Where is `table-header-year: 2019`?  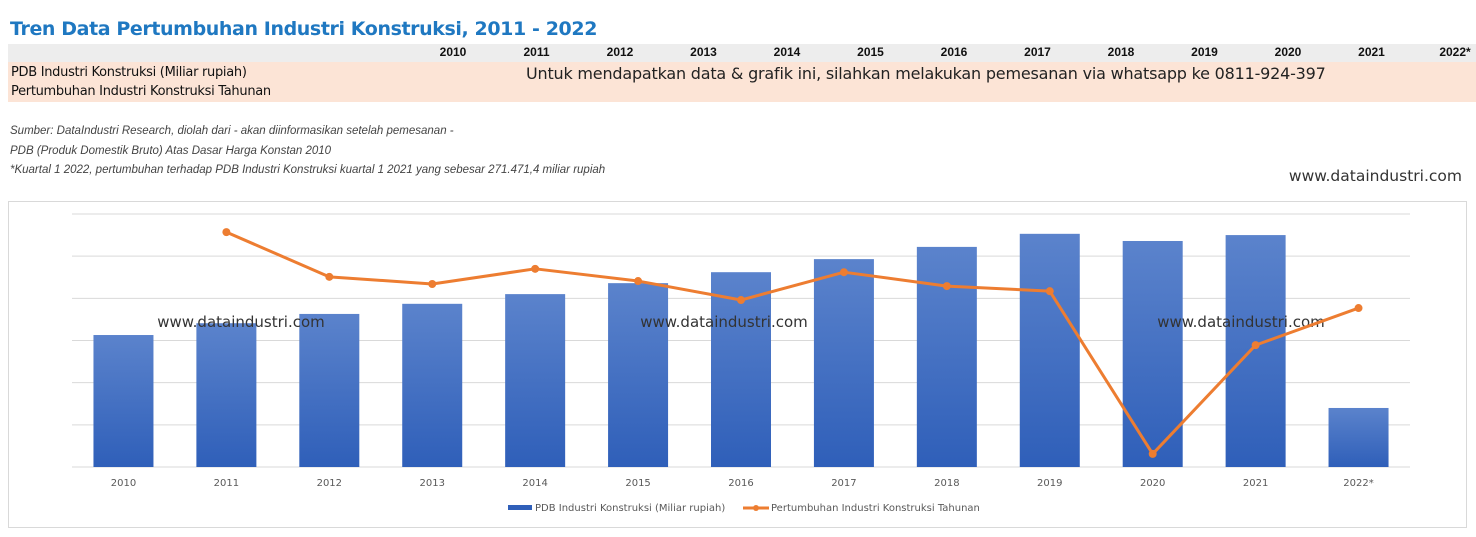
table-header-year: 2019 is located at coordinates (1204, 52).